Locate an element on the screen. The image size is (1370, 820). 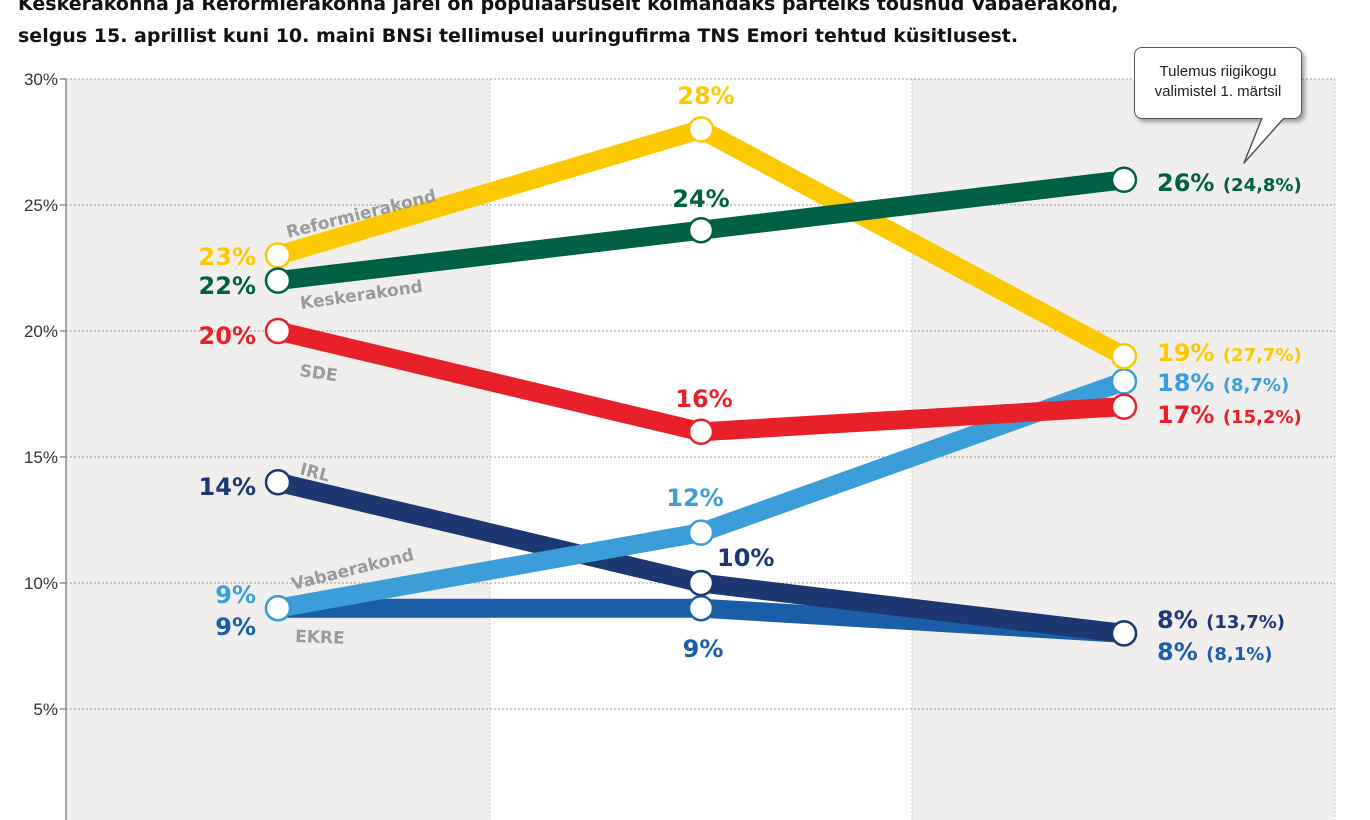
election-result-label: (27,7%) is located at coordinates (1262, 355).